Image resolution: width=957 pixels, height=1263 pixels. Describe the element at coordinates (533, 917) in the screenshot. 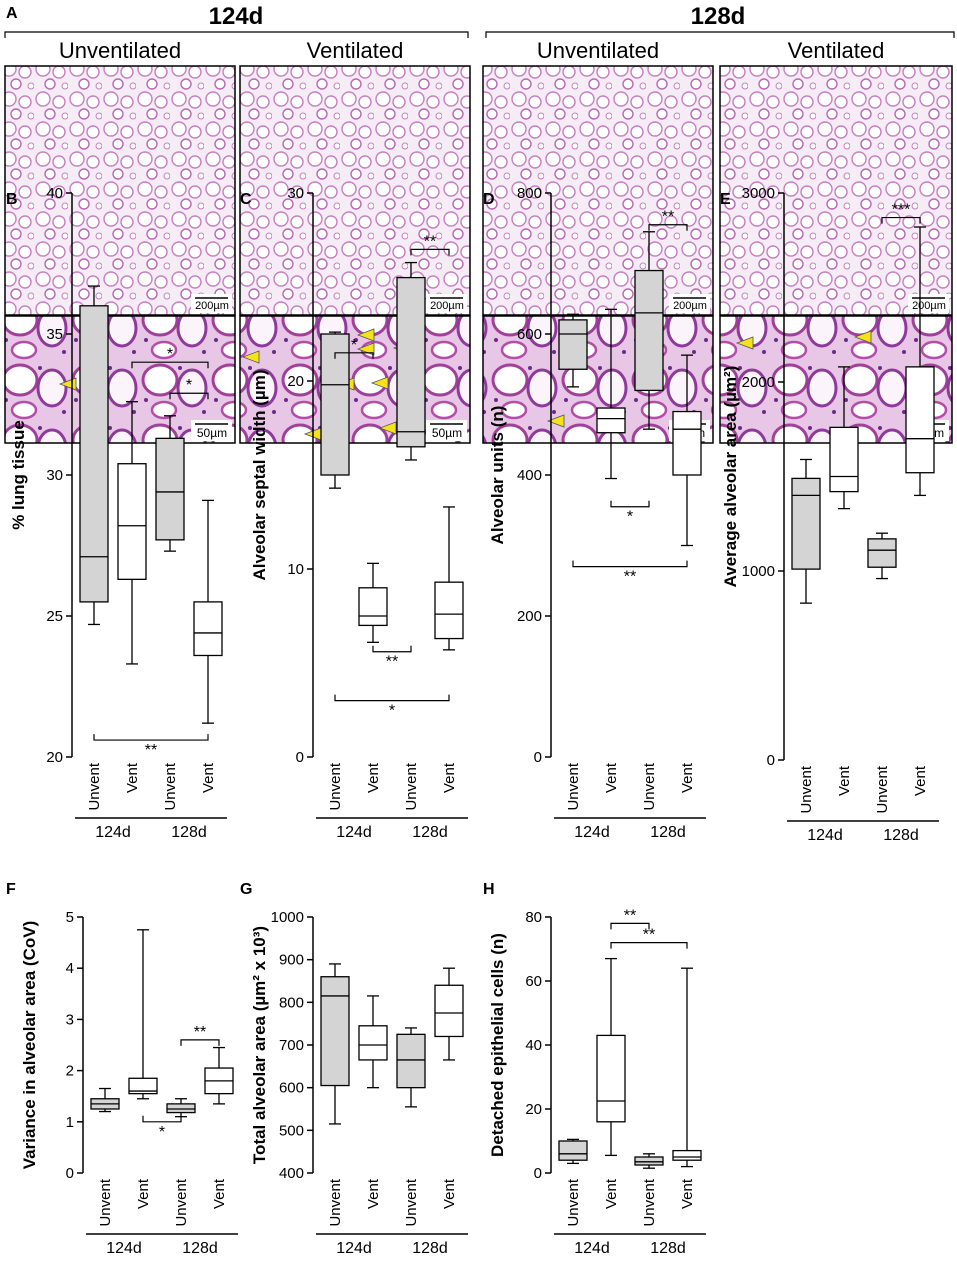

I see `y-tick-label: 80` at that location.